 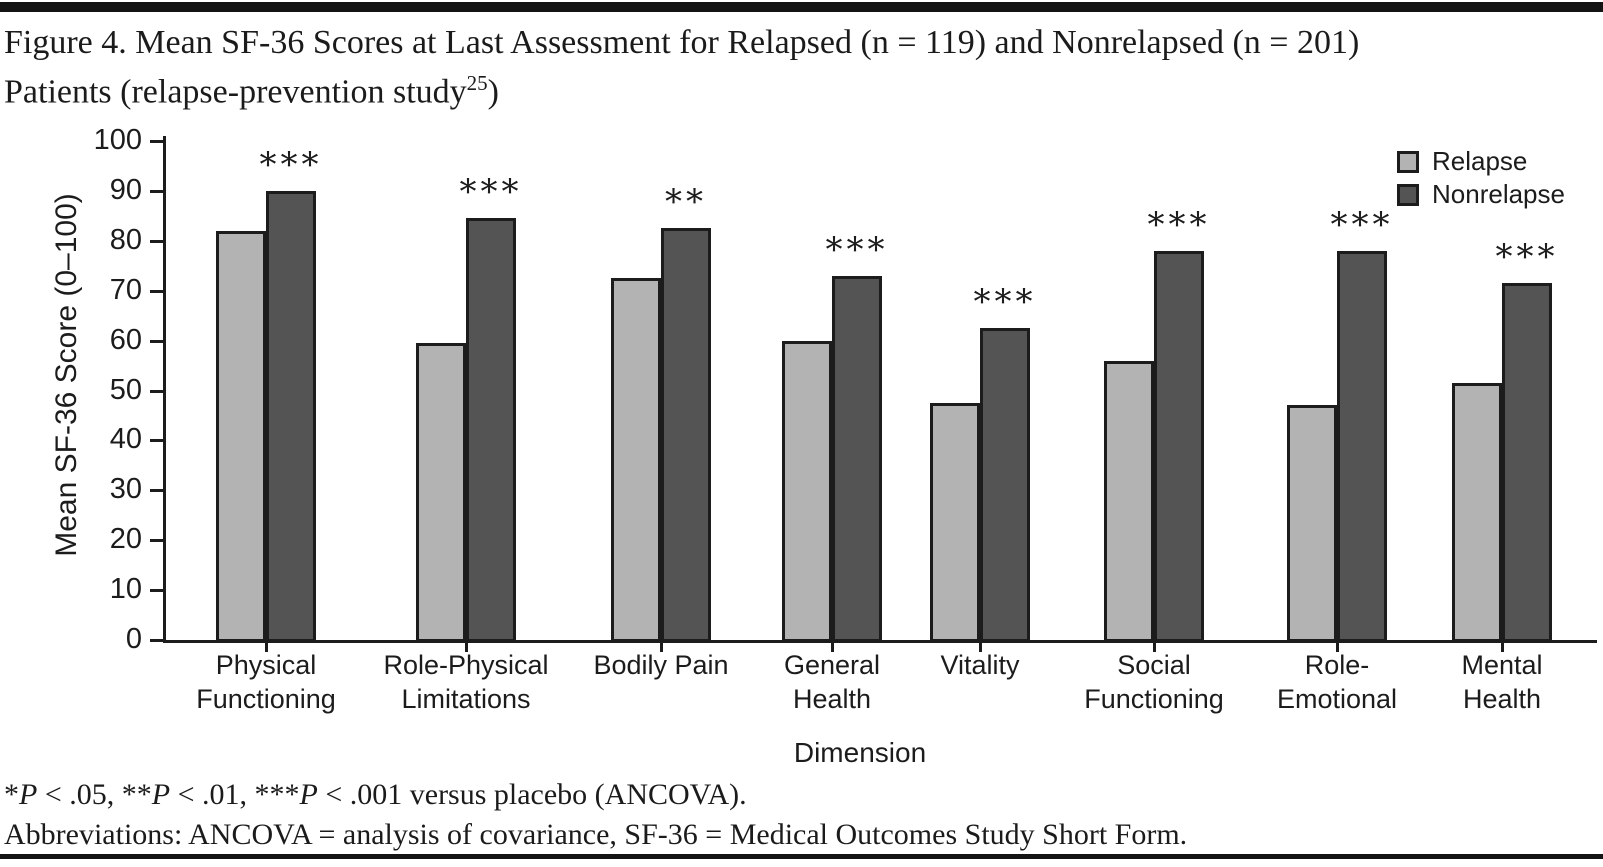 What do you see at coordinates (125, 539) in the screenshot?
I see `y-tick-label: 20` at bounding box center [125, 539].